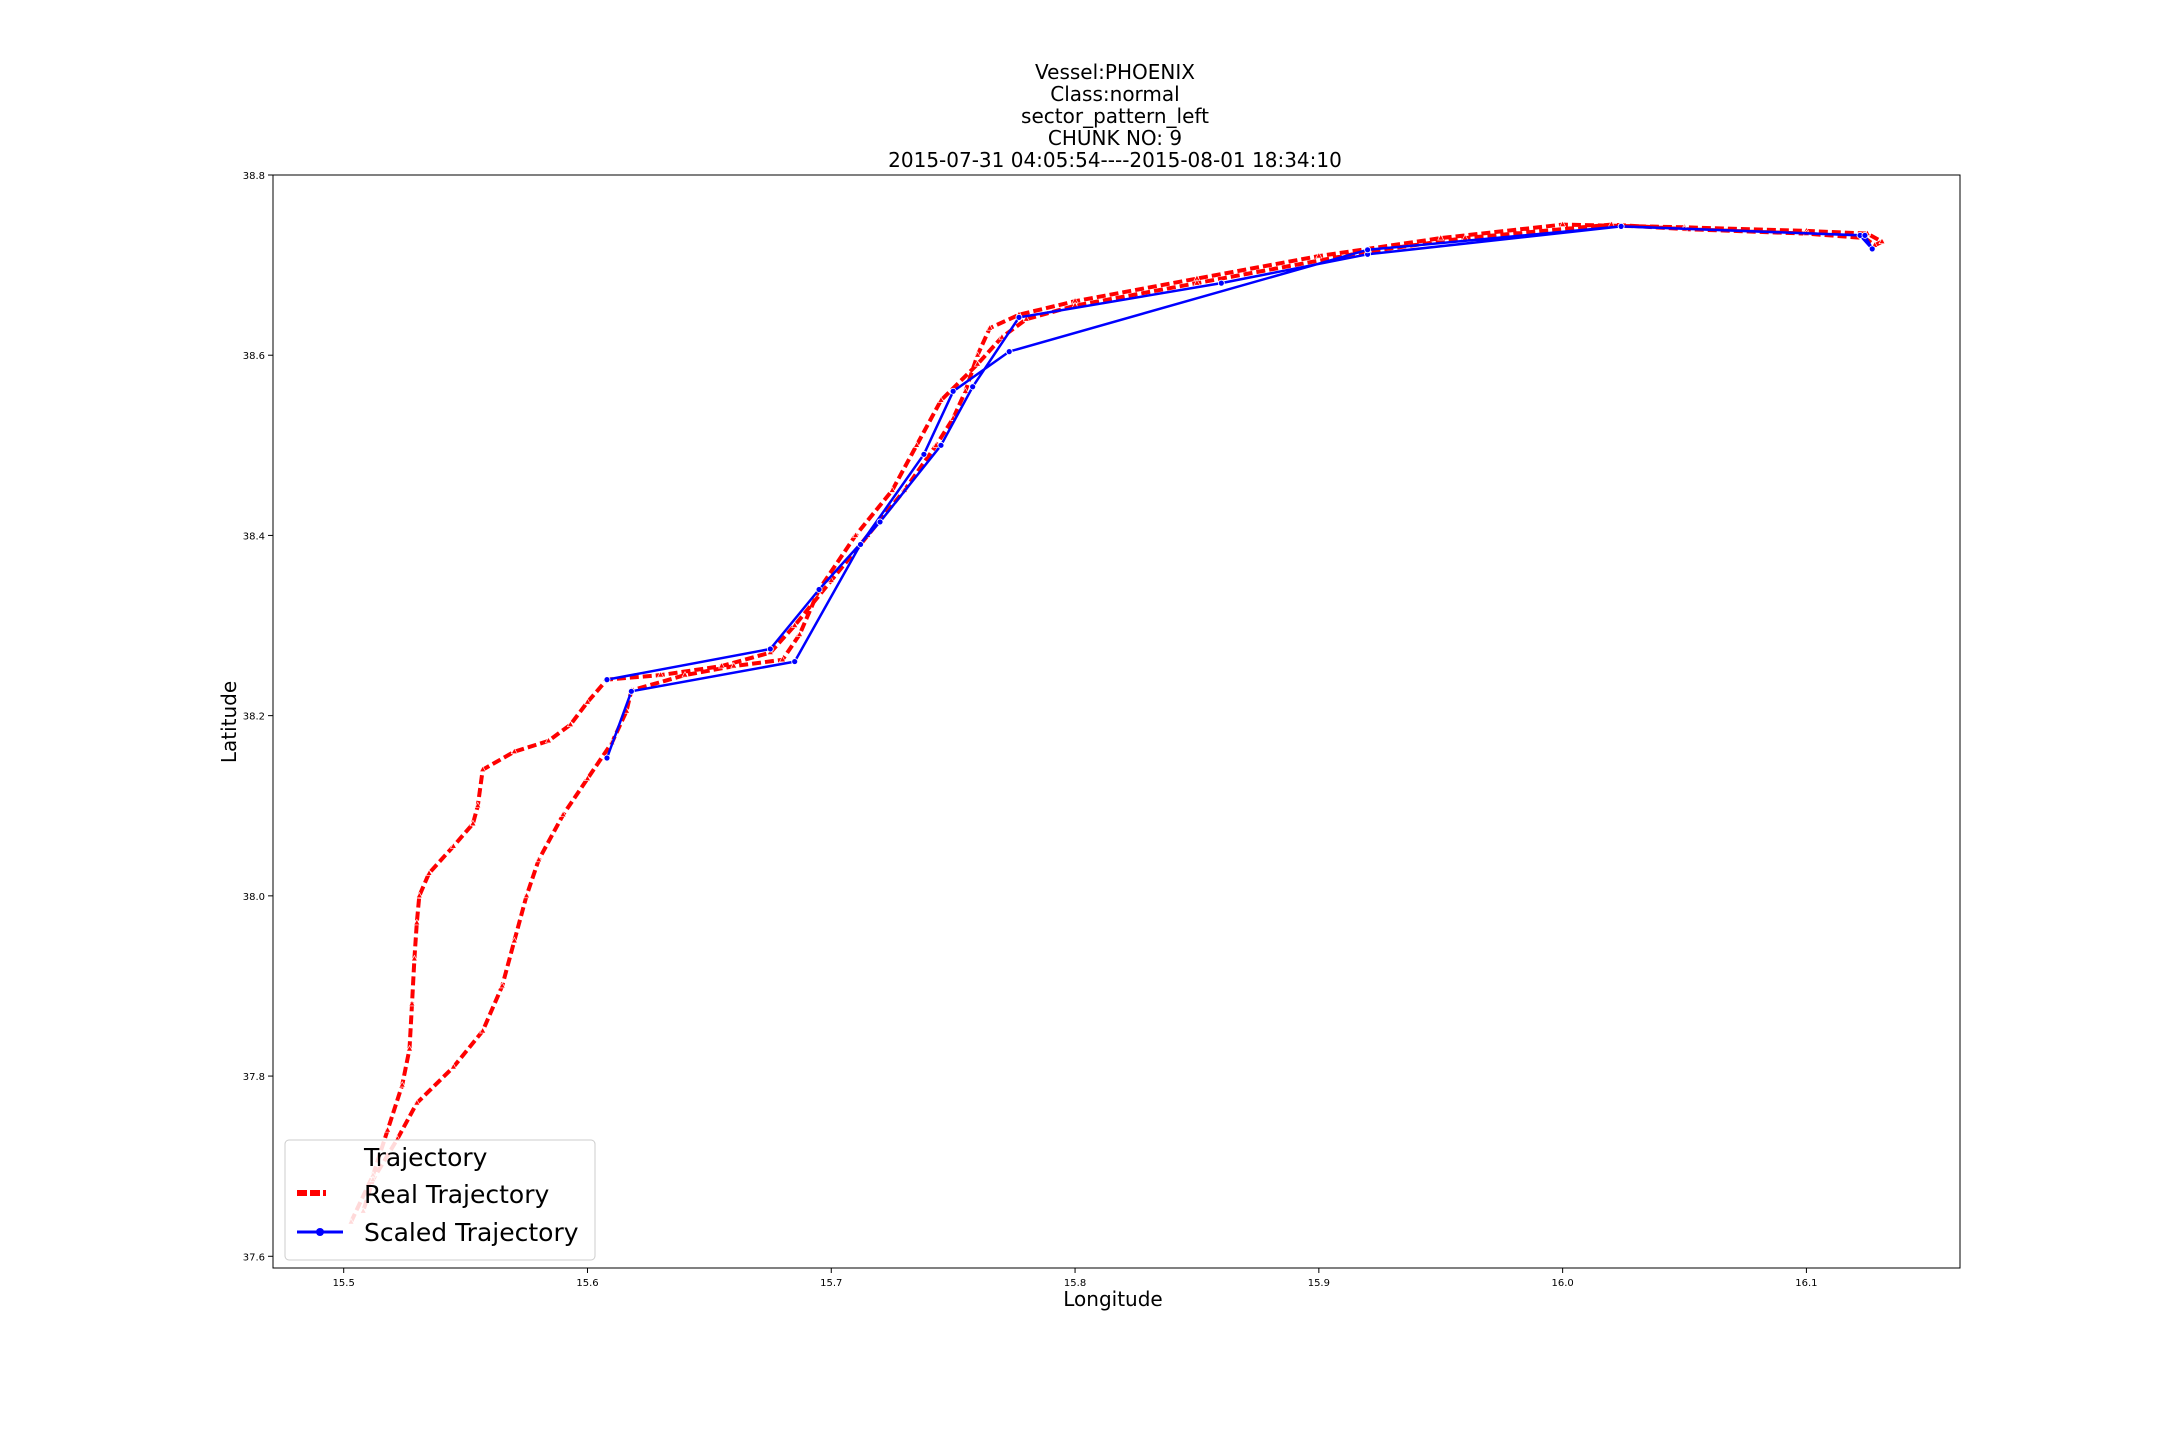  Describe the element at coordinates (1075, 1283) in the screenshot. I see `x-tick-label: 15.8` at that location.